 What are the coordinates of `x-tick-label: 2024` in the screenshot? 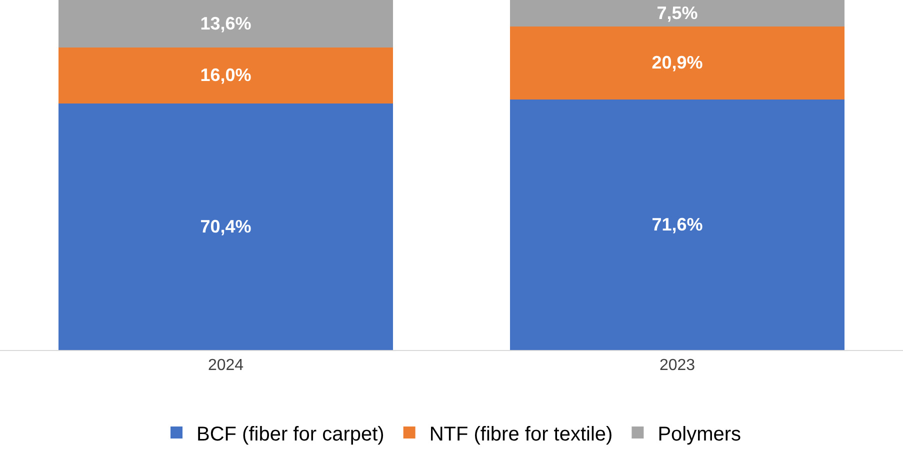 It's located at (226, 365).